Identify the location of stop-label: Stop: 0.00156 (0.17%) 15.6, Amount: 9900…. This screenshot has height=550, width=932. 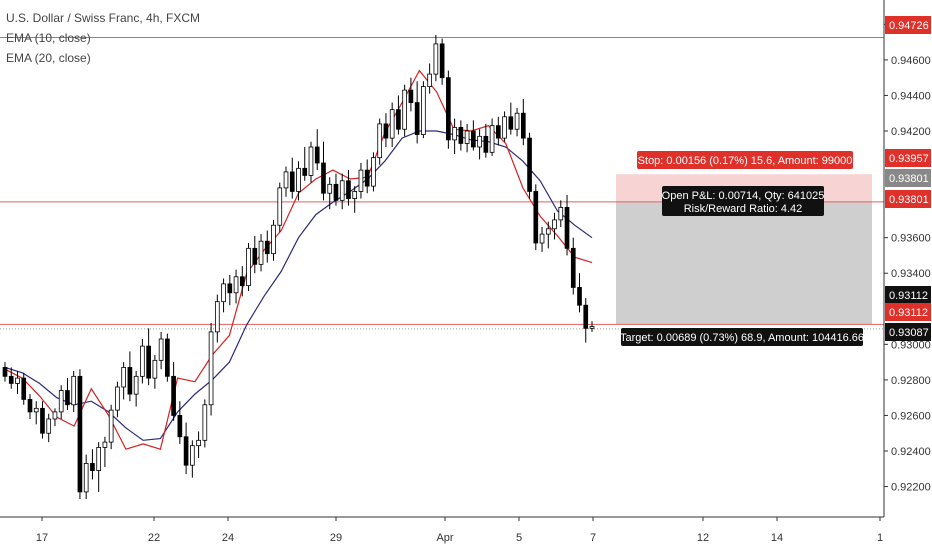
(745, 160).